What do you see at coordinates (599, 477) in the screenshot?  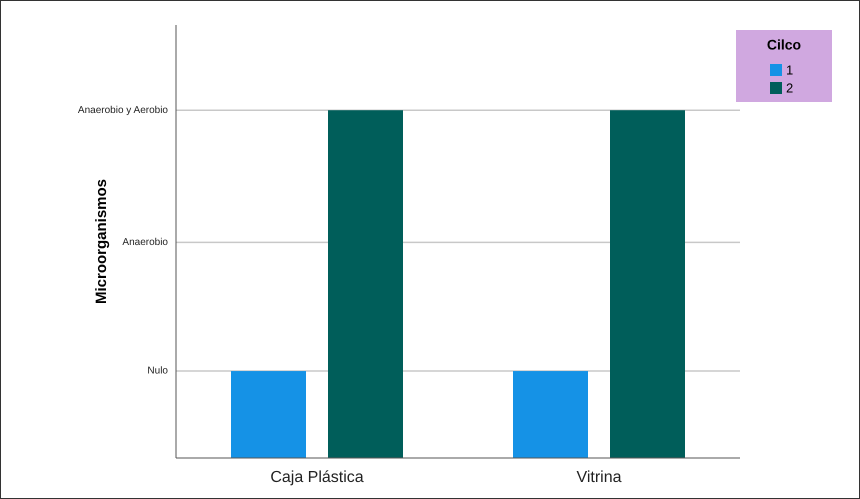 I see `x-tick-label: Vitrina` at bounding box center [599, 477].